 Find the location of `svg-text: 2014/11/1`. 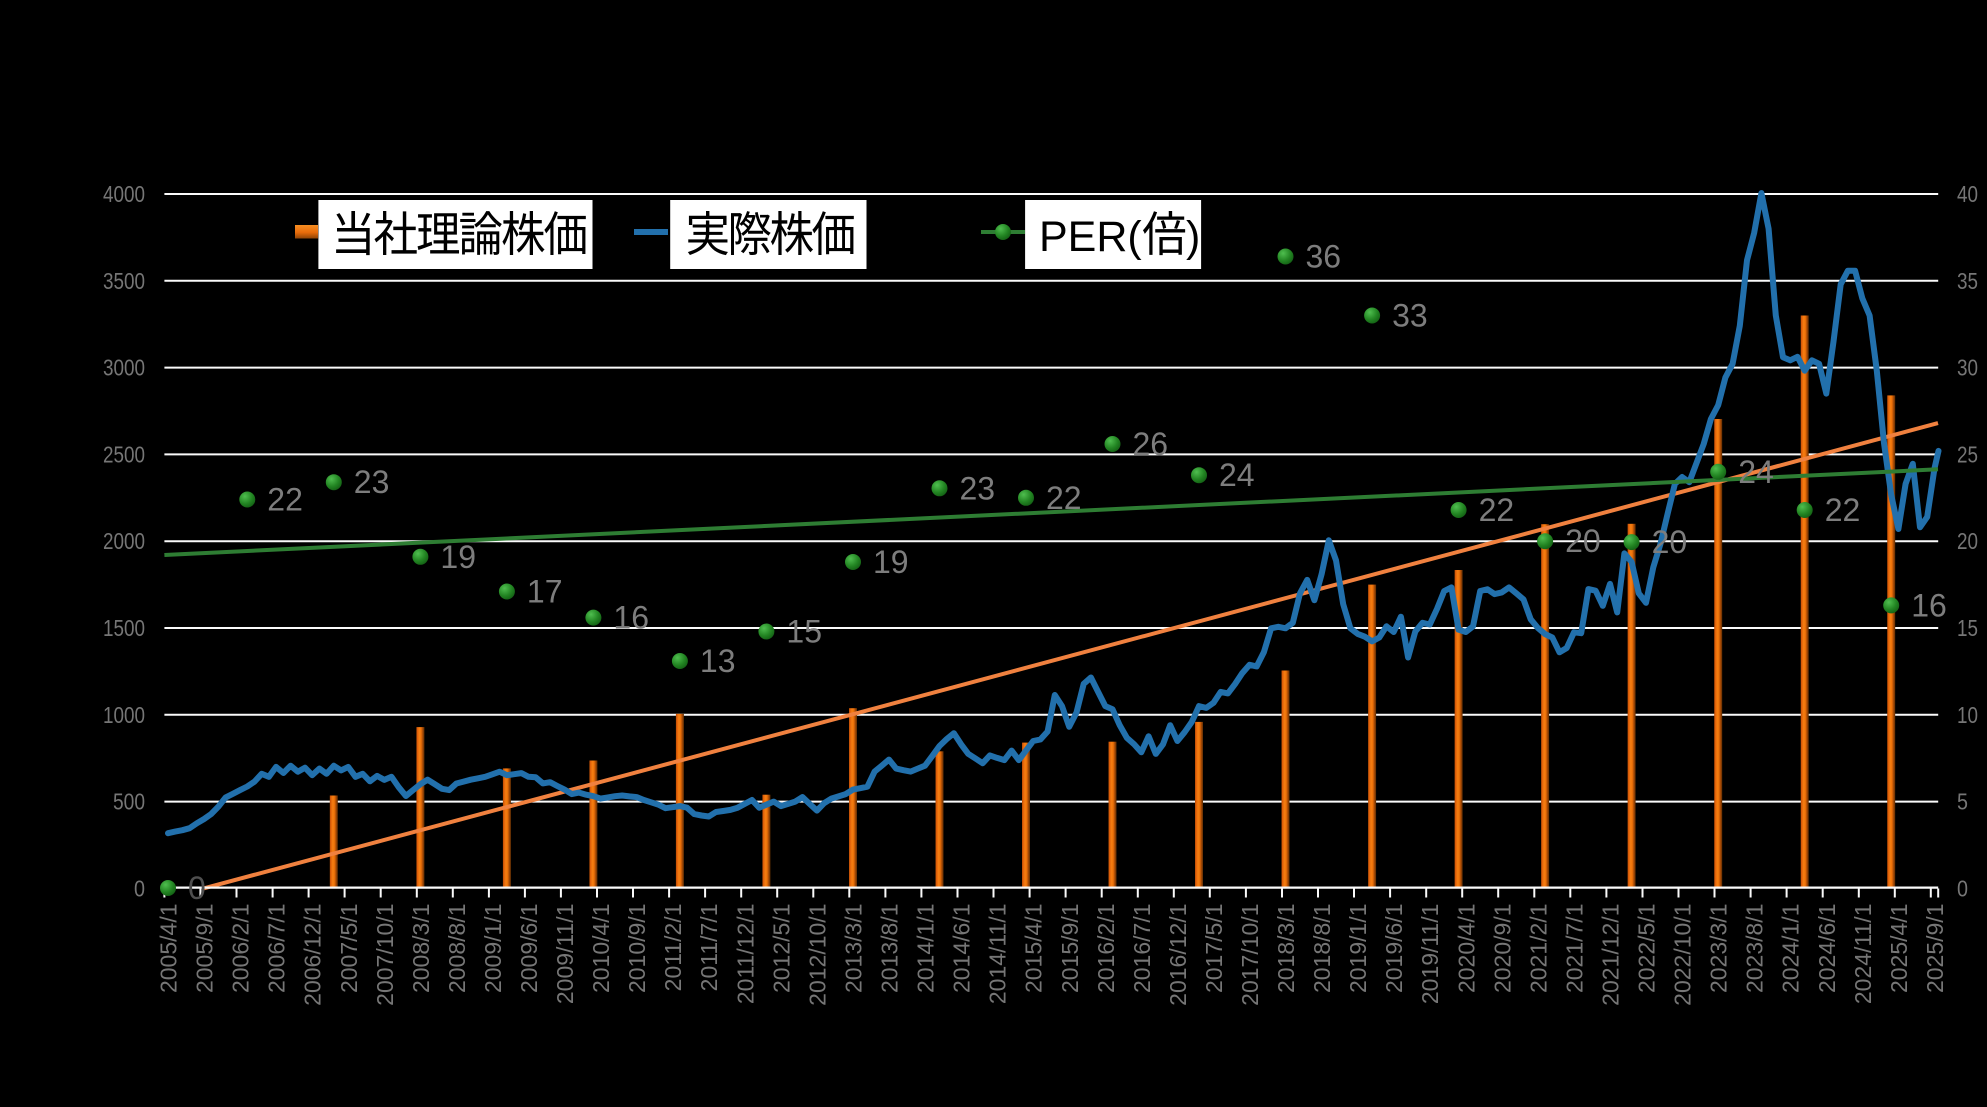

svg-text: 2014/11/1 is located at coordinates (998, 954).